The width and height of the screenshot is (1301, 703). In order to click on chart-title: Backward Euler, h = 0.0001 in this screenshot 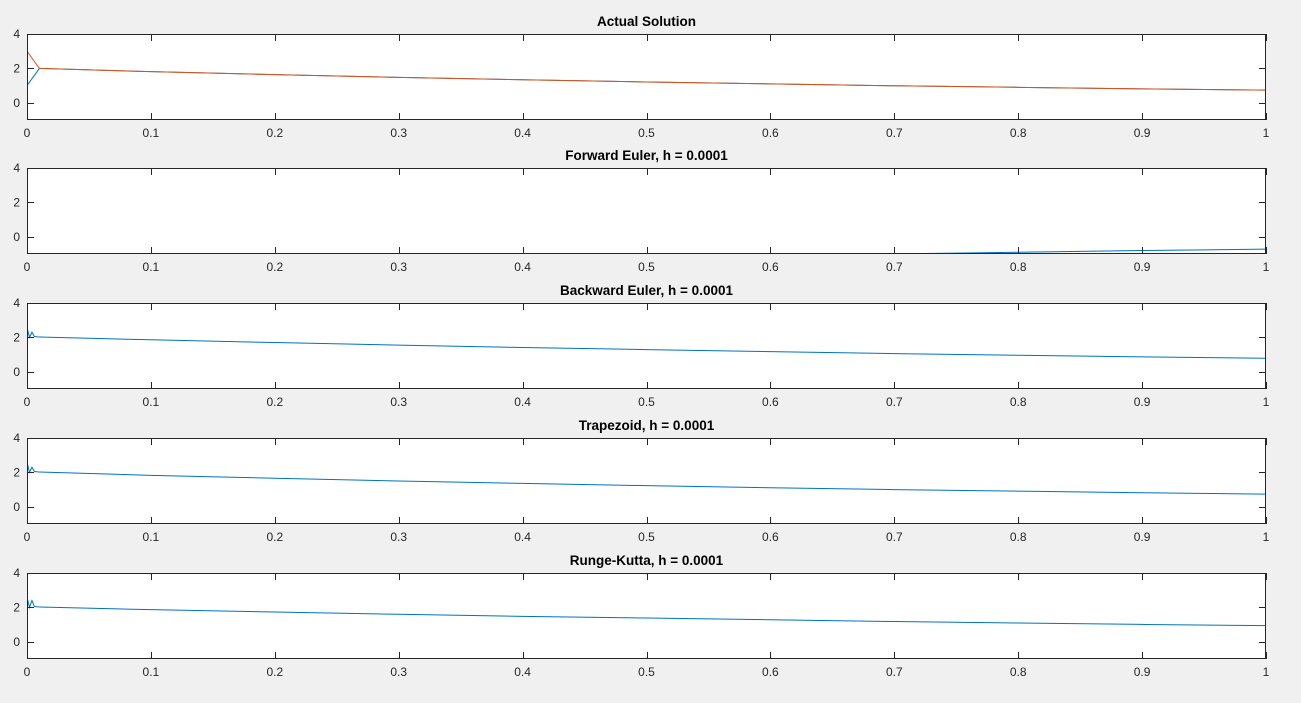, I will do `click(646, 290)`.